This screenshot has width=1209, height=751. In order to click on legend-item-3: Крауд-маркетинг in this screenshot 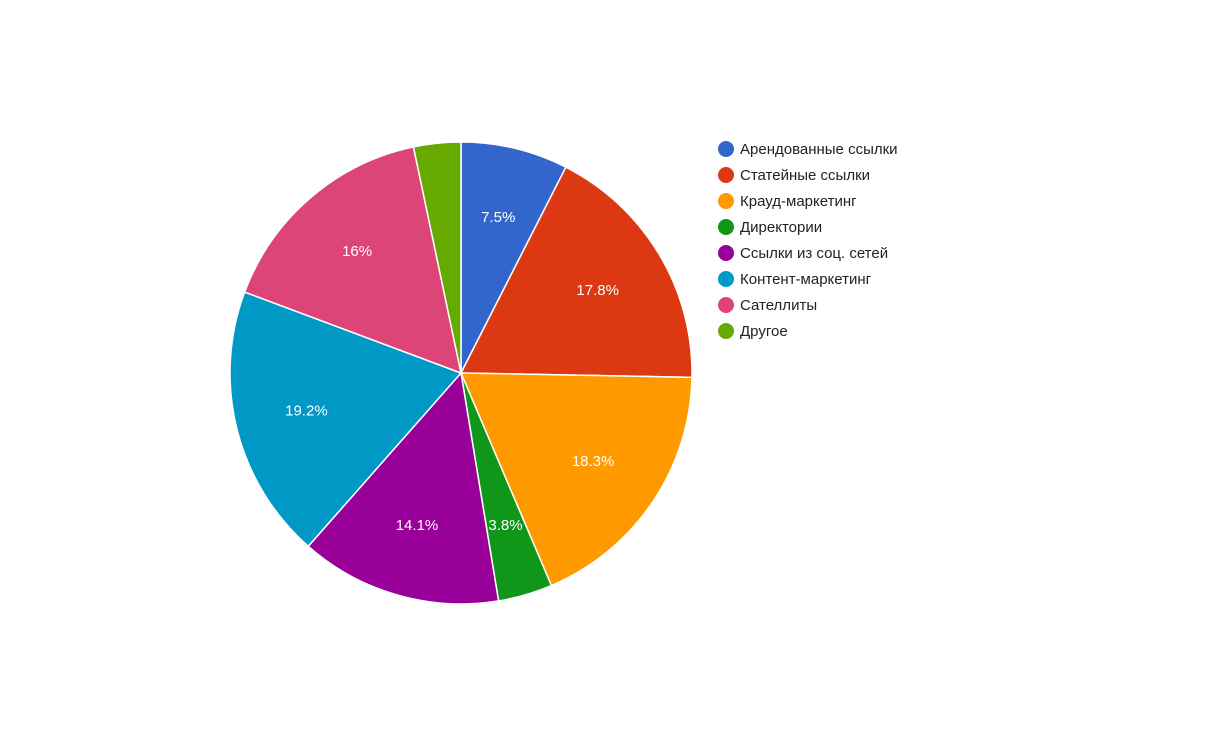, I will do `click(787, 201)`.